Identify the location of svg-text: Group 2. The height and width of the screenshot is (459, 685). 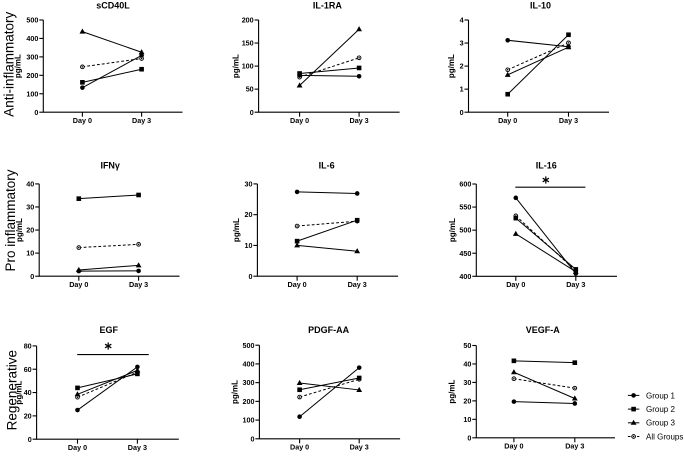
(660, 409).